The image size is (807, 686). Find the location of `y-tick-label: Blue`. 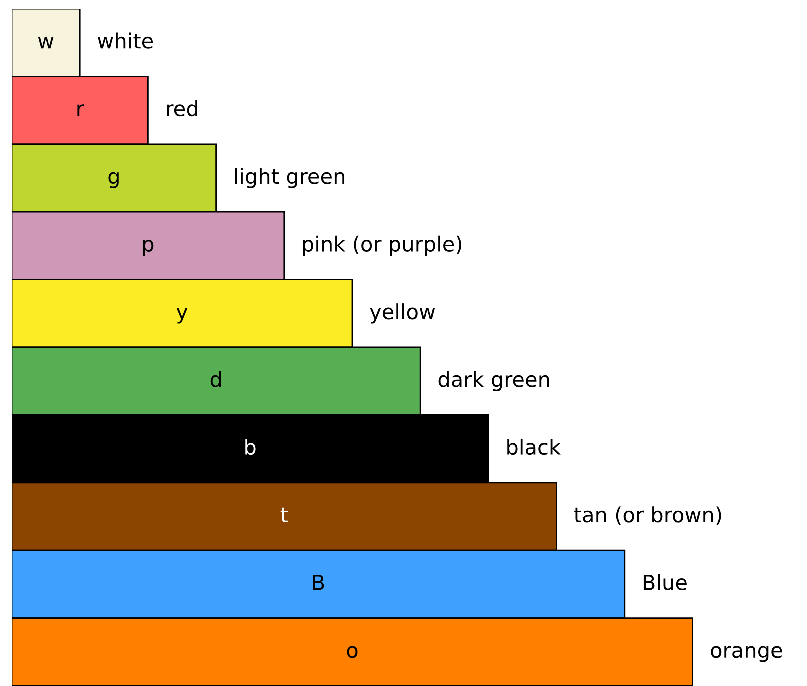

y-tick-label: Blue is located at coordinates (665, 582).